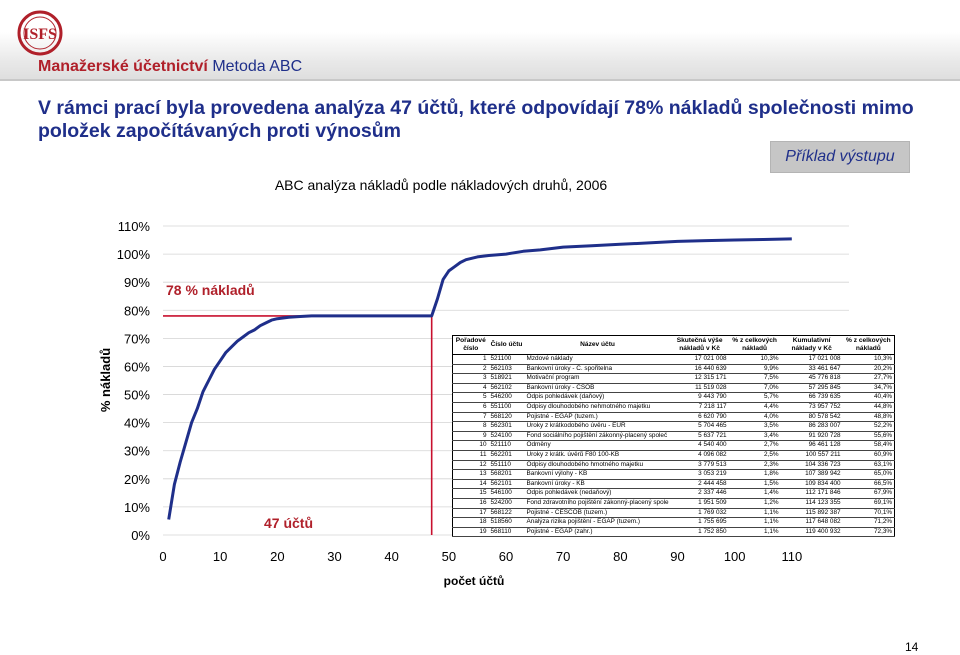 Image resolution: width=960 pixels, height=655 pixels. I want to click on table-cell-account-number: 562103, so click(506, 369).